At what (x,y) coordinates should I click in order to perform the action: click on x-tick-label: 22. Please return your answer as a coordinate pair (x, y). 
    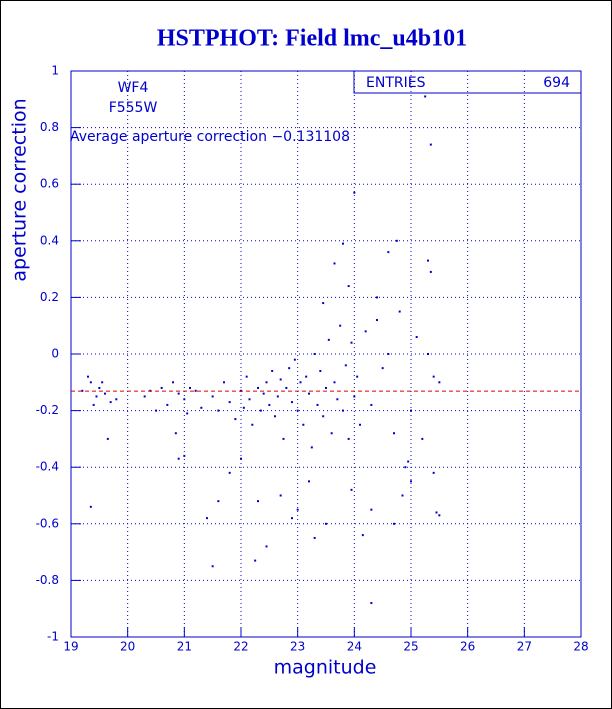
    Looking at the image, I should click on (240, 647).